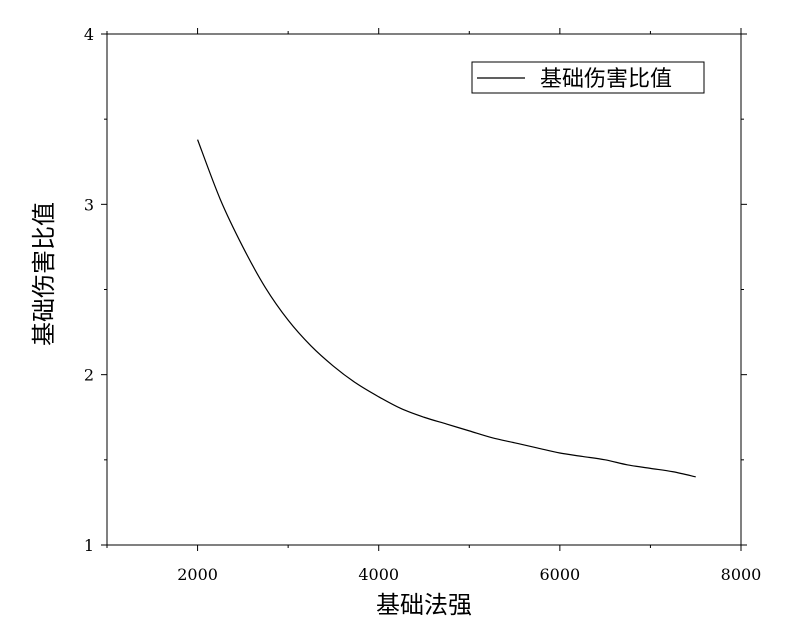 The width and height of the screenshot is (789, 623). I want to click on legend: 基础伤害比值, so click(588, 77).